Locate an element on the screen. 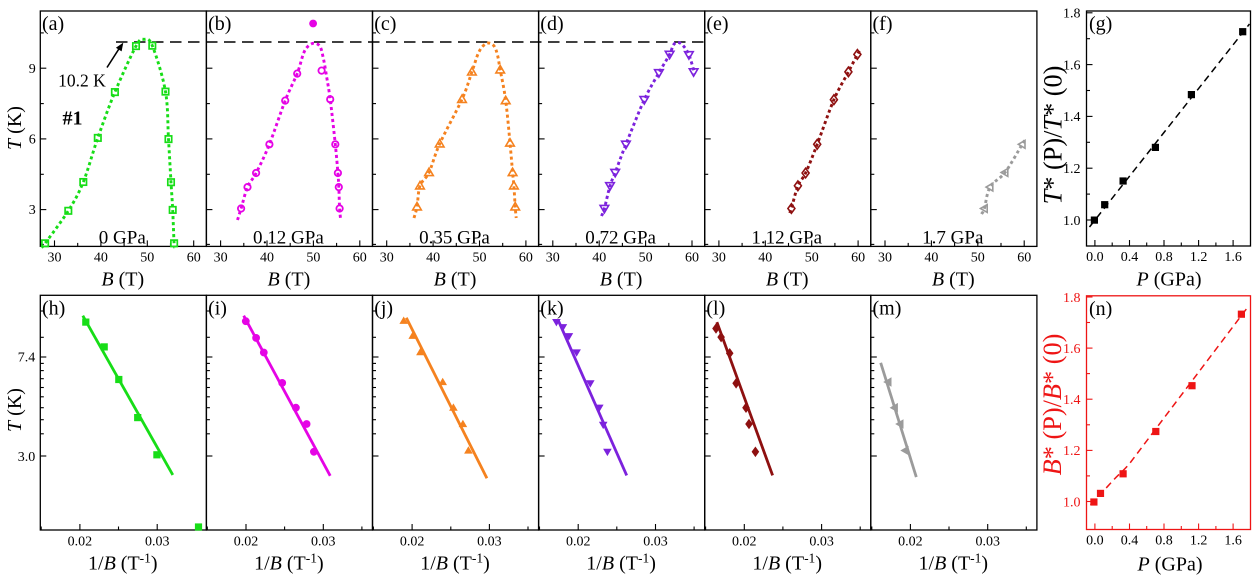  svg-text: T* (P)/T* (0) is located at coordinates (1053, 135).